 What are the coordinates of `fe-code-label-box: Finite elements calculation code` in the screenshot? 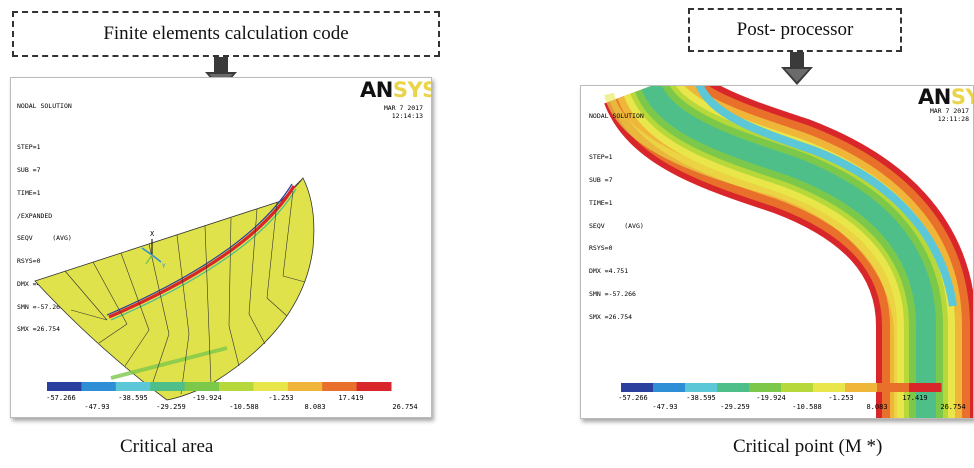 It's located at (226, 34).